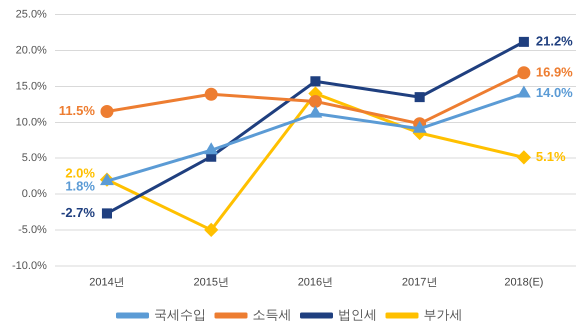 The width and height of the screenshot is (584, 332). Describe the element at coordinates (551, 156) in the screenshot. I see `data-label: 5.1%` at that location.